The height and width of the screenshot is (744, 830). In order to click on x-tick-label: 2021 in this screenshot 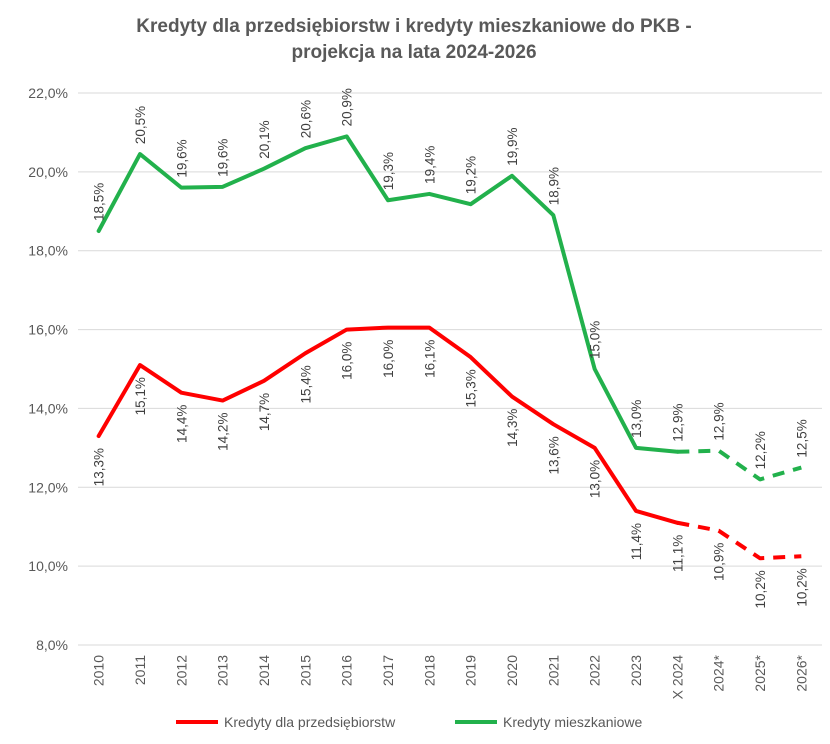, I will do `click(553, 670)`.